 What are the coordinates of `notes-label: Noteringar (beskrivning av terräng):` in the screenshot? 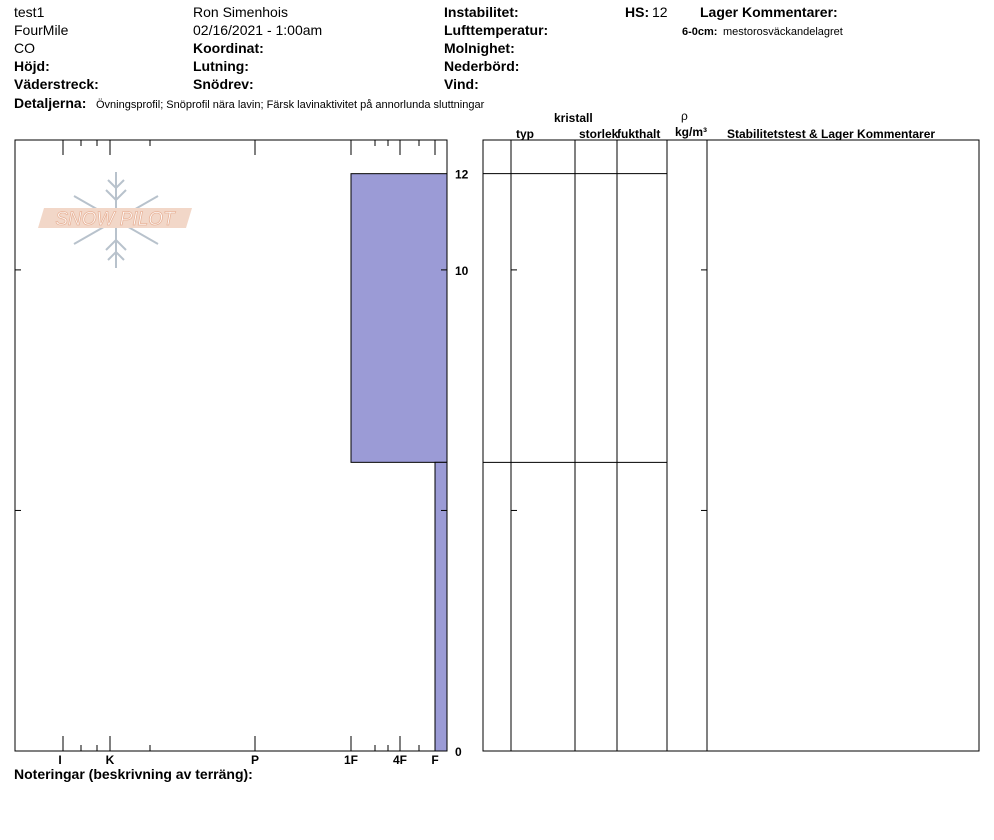 It's located at (133, 774).